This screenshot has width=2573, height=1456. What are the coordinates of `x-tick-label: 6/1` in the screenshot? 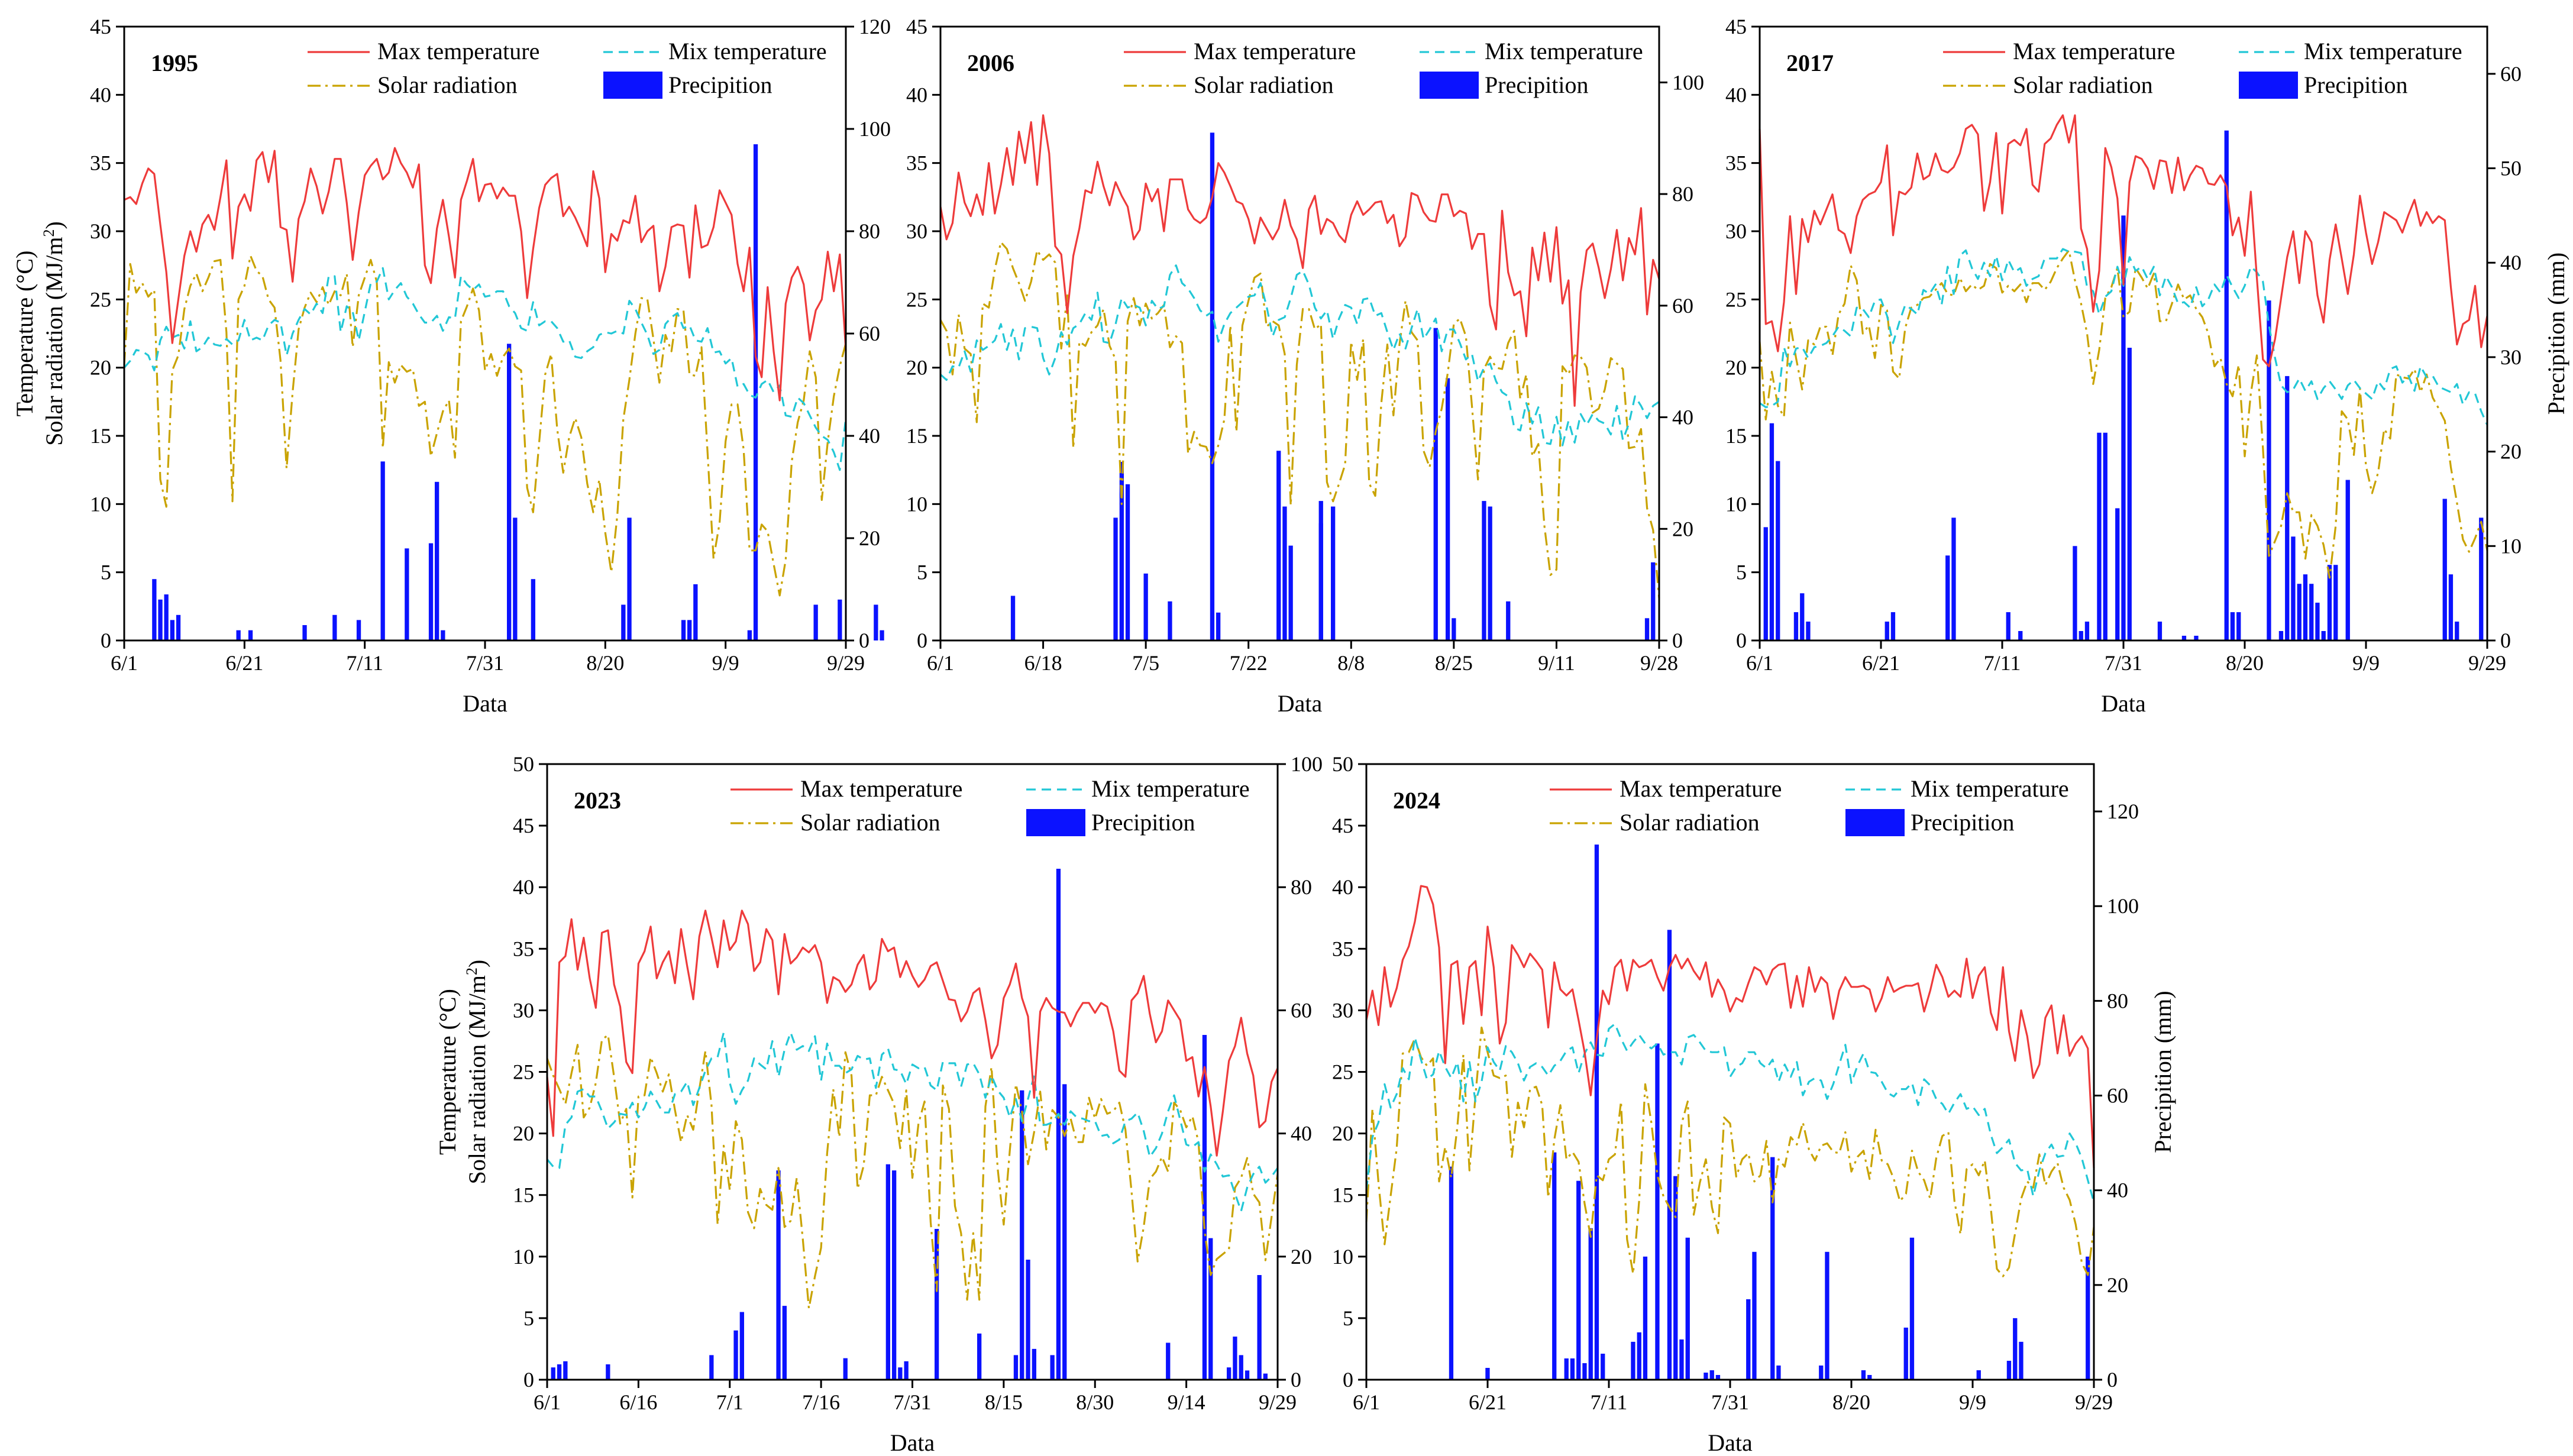 It's located at (1366, 1402).